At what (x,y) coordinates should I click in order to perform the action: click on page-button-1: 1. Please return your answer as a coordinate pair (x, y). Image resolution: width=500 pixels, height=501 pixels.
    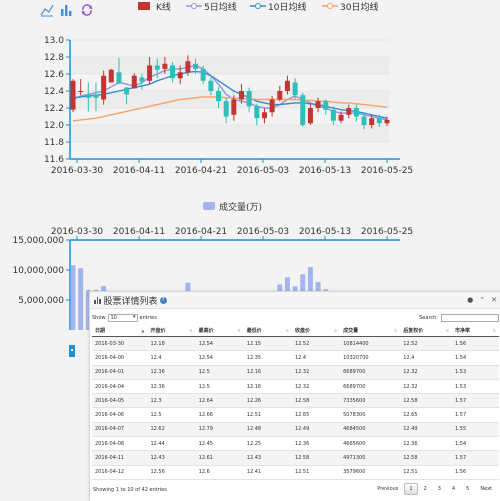
    Looking at the image, I should click on (411, 489).